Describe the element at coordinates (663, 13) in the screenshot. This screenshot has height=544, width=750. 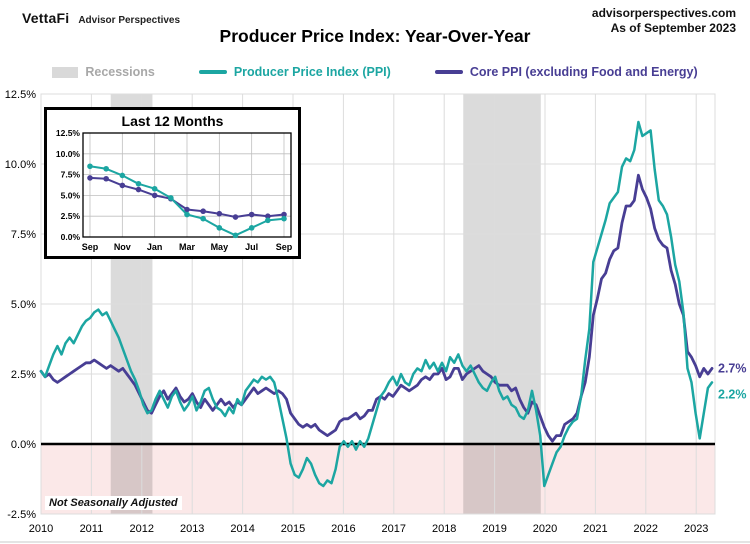
I see `site-url-text: advisorperspectives.com` at that location.